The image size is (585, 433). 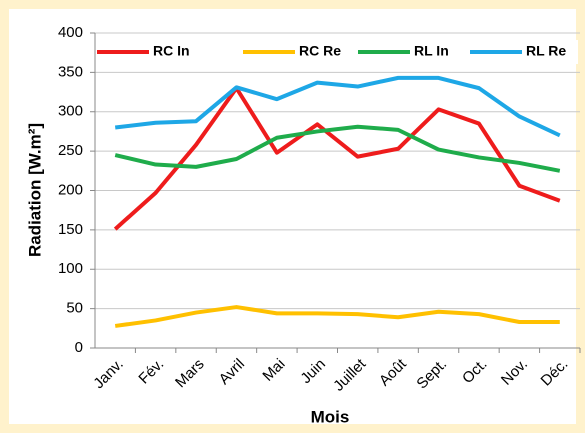 I want to click on y-tick-label: 250, so click(x=70, y=150).